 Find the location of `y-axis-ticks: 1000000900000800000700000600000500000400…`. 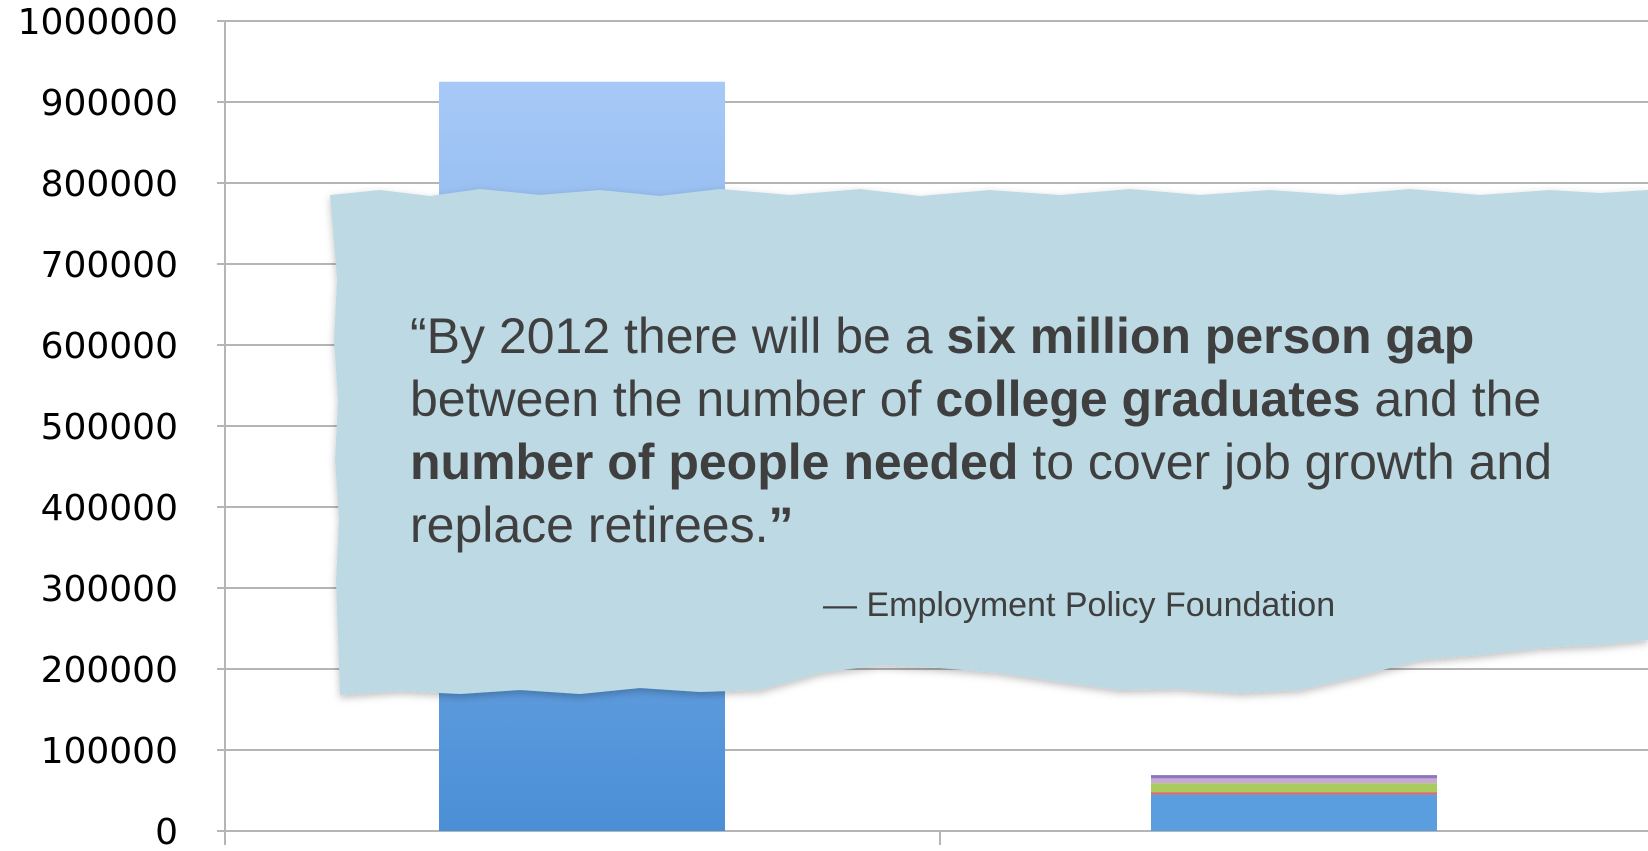

y-axis-ticks: 1000000900000800000700000600000500000400… is located at coordinates (98, 426).